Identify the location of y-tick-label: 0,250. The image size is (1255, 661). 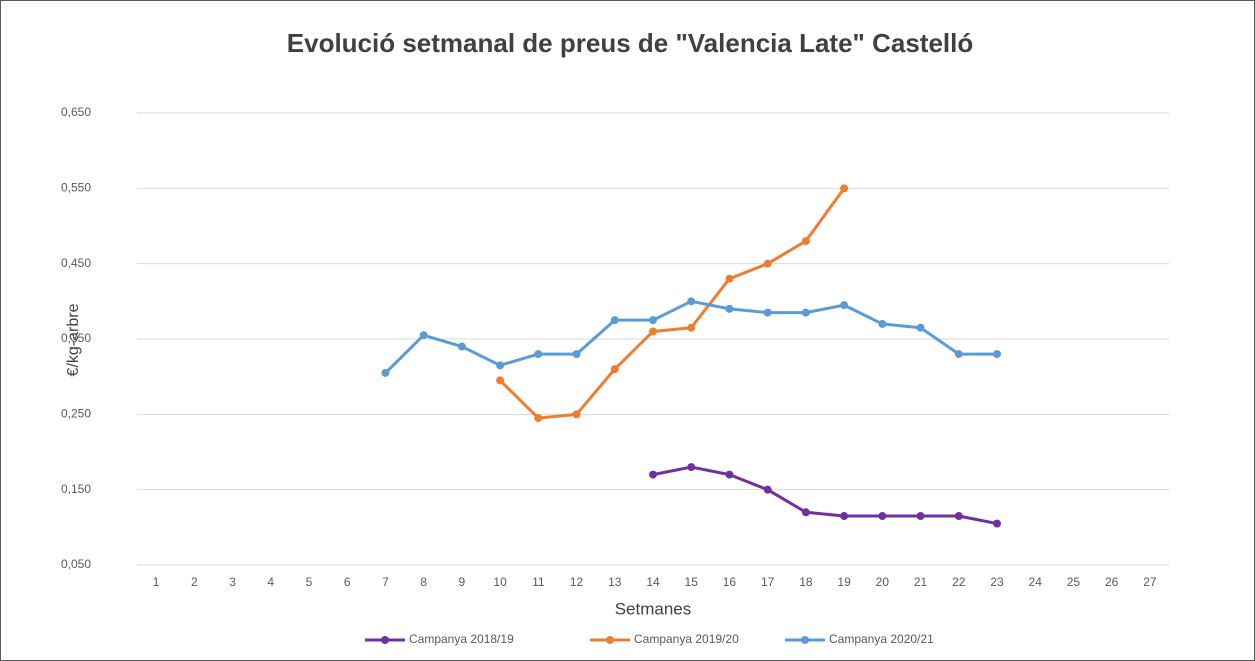
(76, 414).